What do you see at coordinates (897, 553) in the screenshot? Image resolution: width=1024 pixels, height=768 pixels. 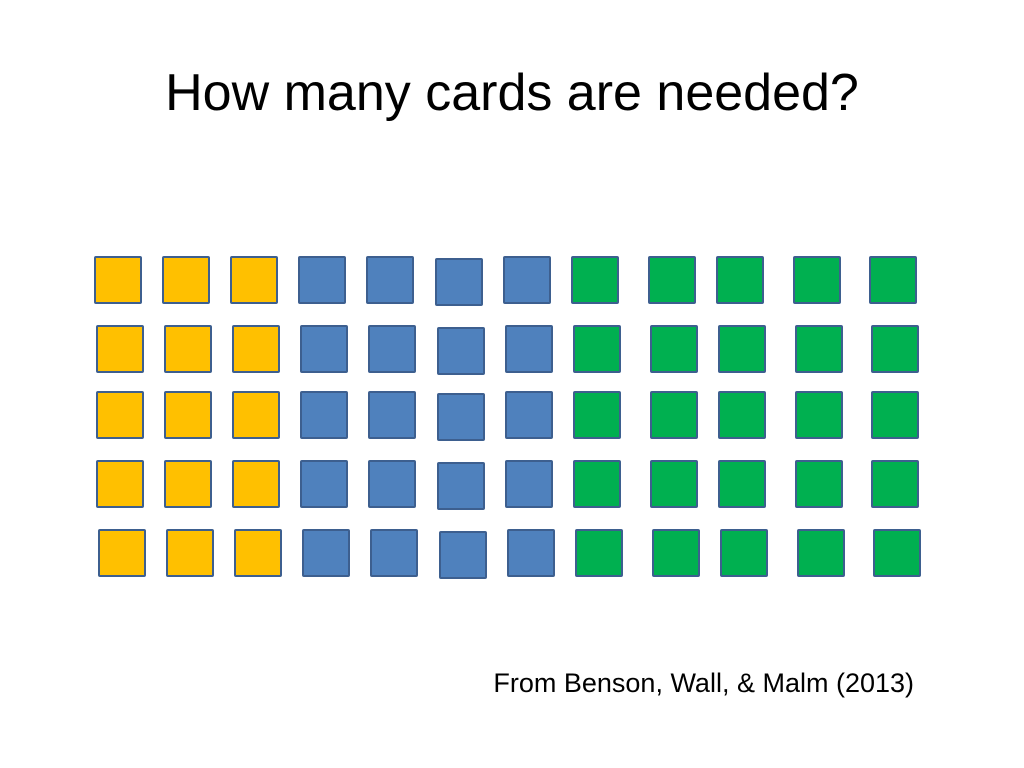 I see `card-green-r5-c12` at bounding box center [897, 553].